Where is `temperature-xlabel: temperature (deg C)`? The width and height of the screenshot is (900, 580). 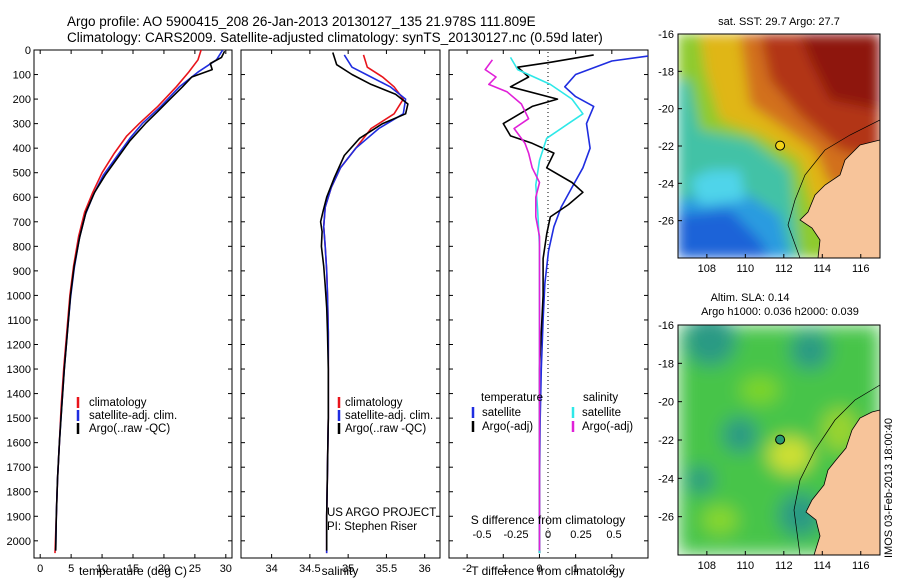 temperature-xlabel: temperature (deg C) is located at coordinates (133, 571).